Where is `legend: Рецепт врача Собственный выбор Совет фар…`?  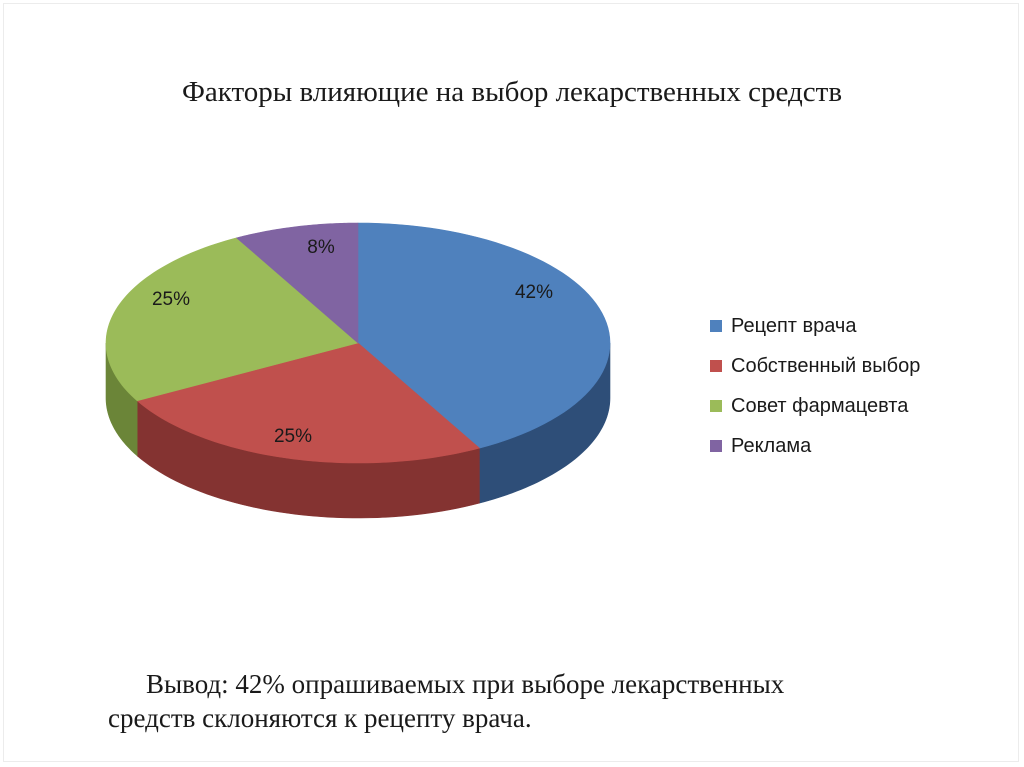
legend: Рецепт врача Собственный выбор Совет фар… is located at coordinates (815, 386).